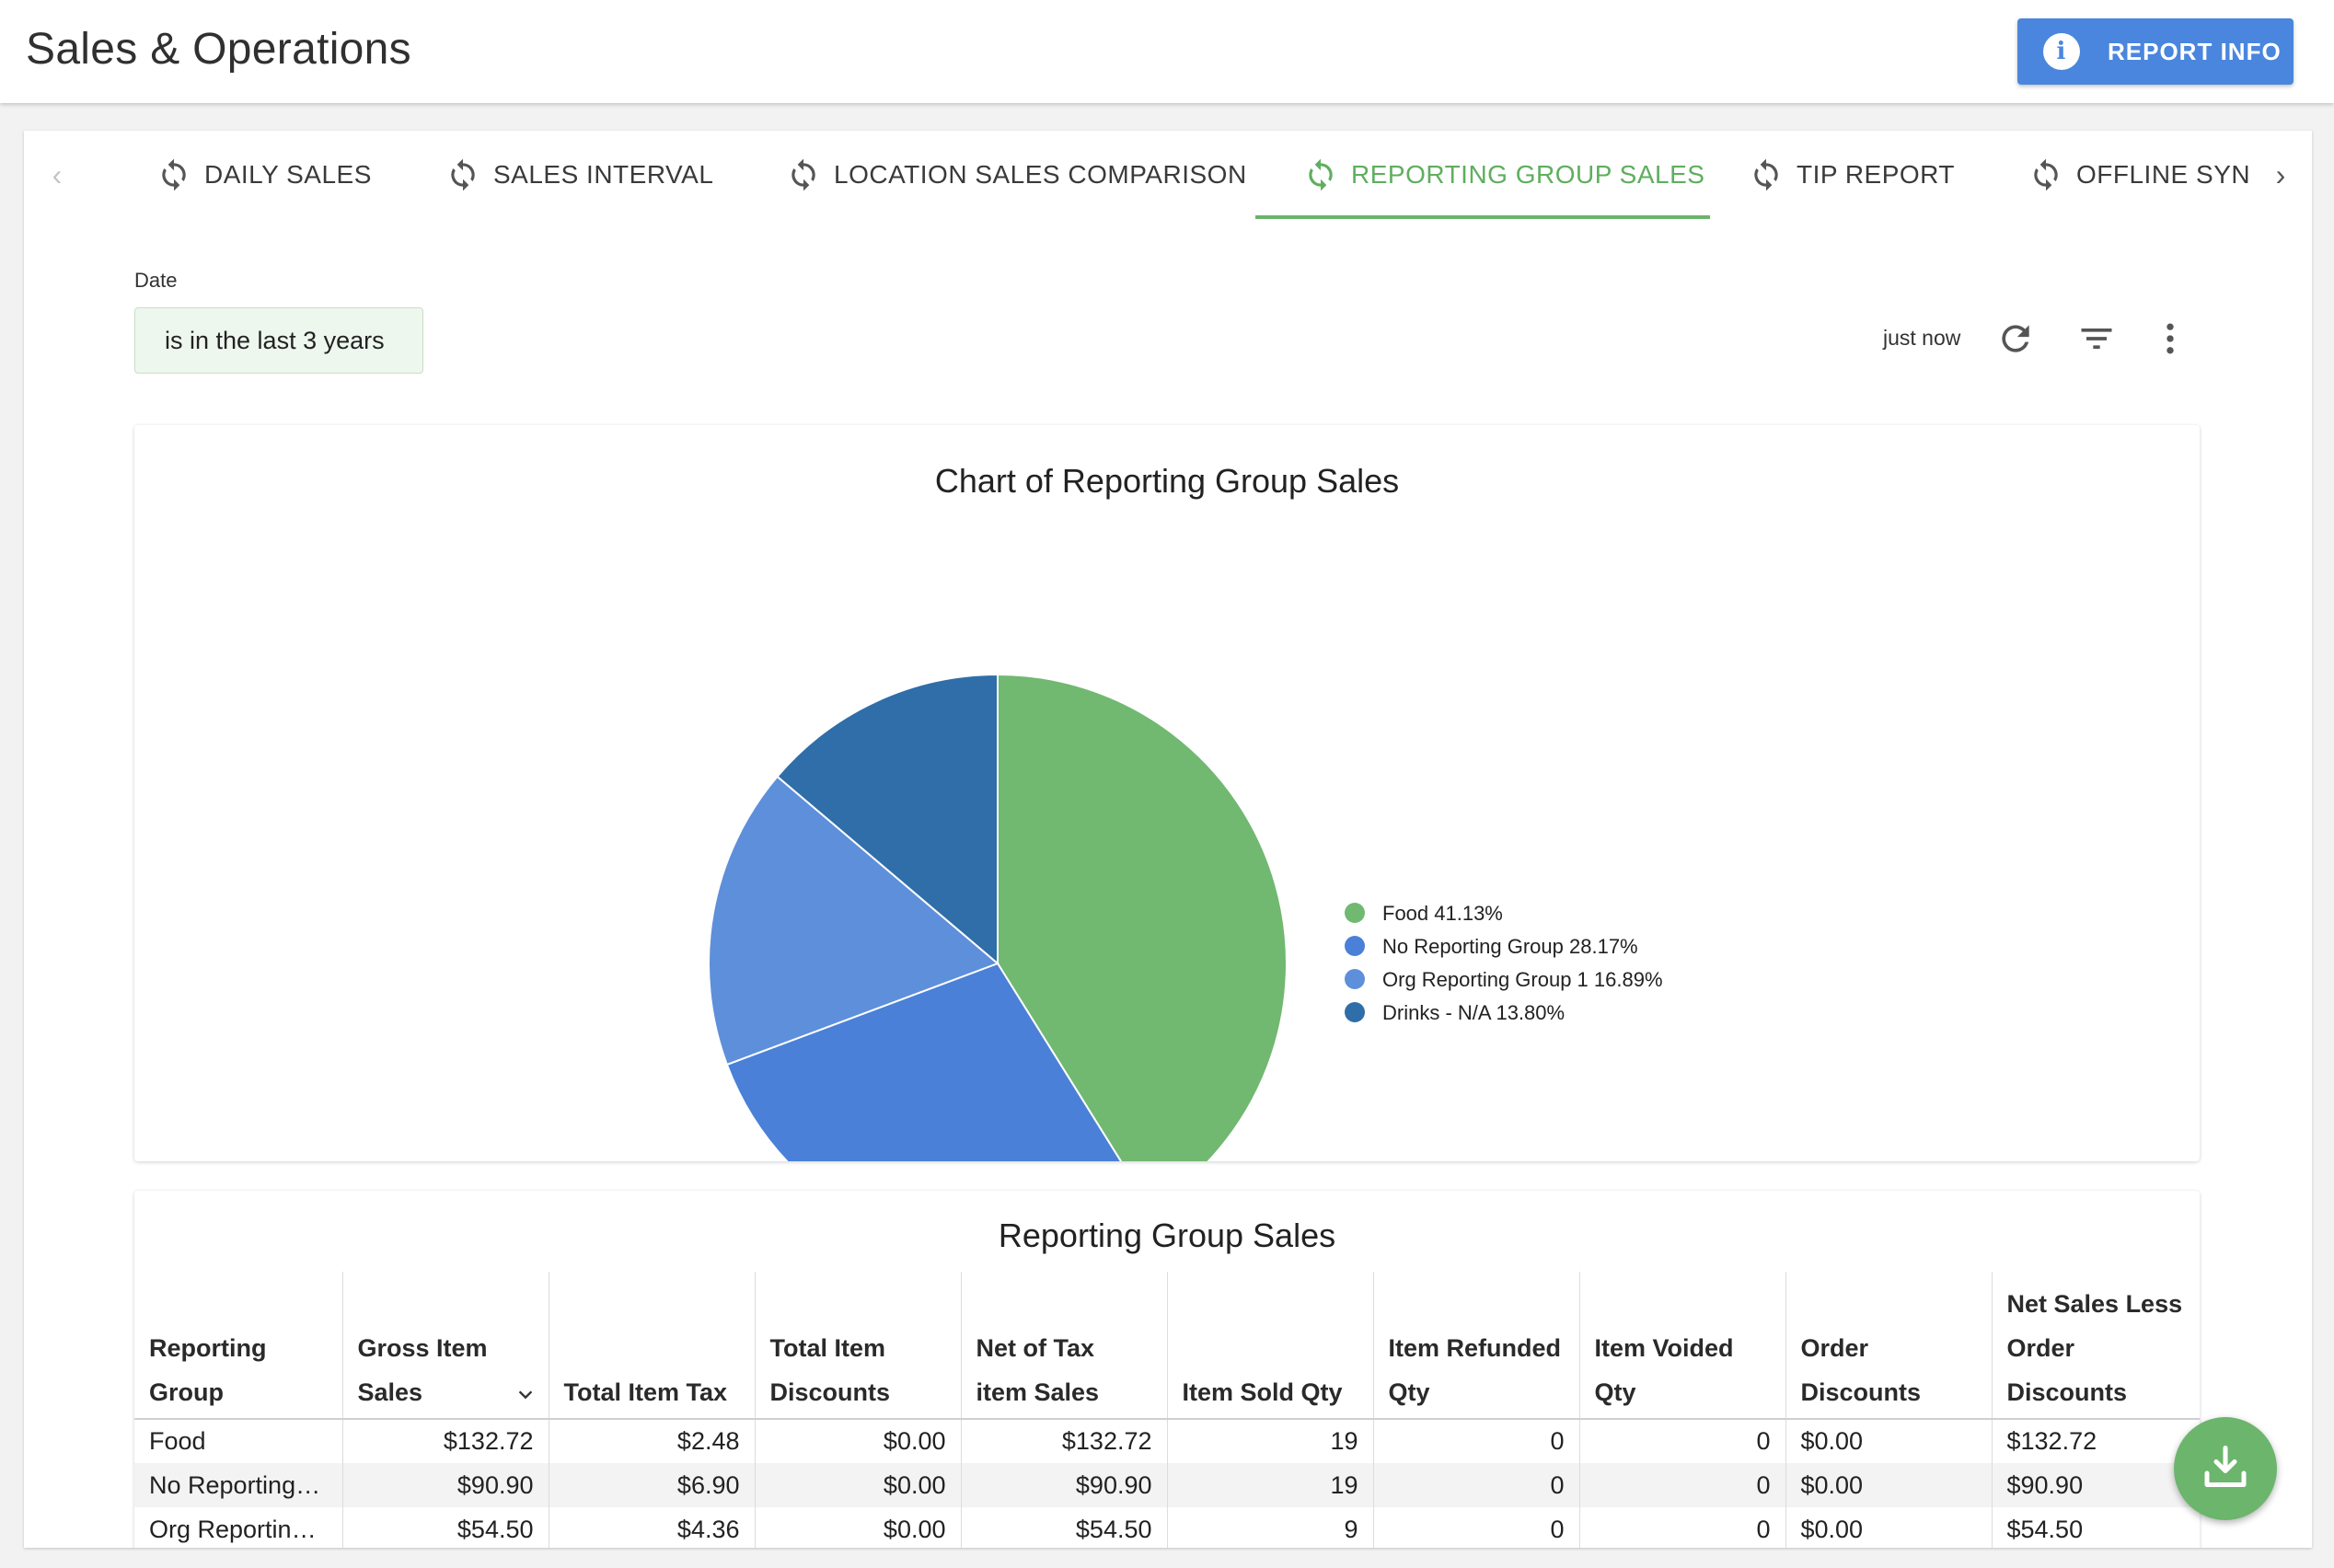 The height and width of the screenshot is (1568, 2334). What do you see at coordinates (1876, 174) in the screenshot?
I see `tab-label: TIP REPORT` at bounding box center [1876, 174].